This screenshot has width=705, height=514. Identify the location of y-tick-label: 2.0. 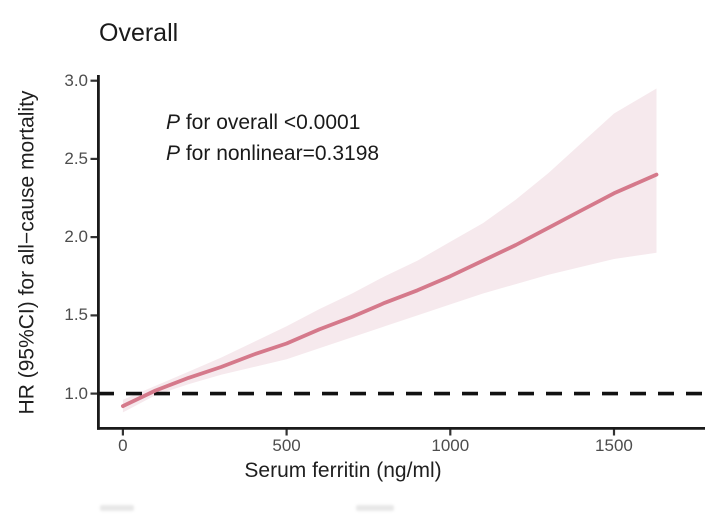
(76, 237).